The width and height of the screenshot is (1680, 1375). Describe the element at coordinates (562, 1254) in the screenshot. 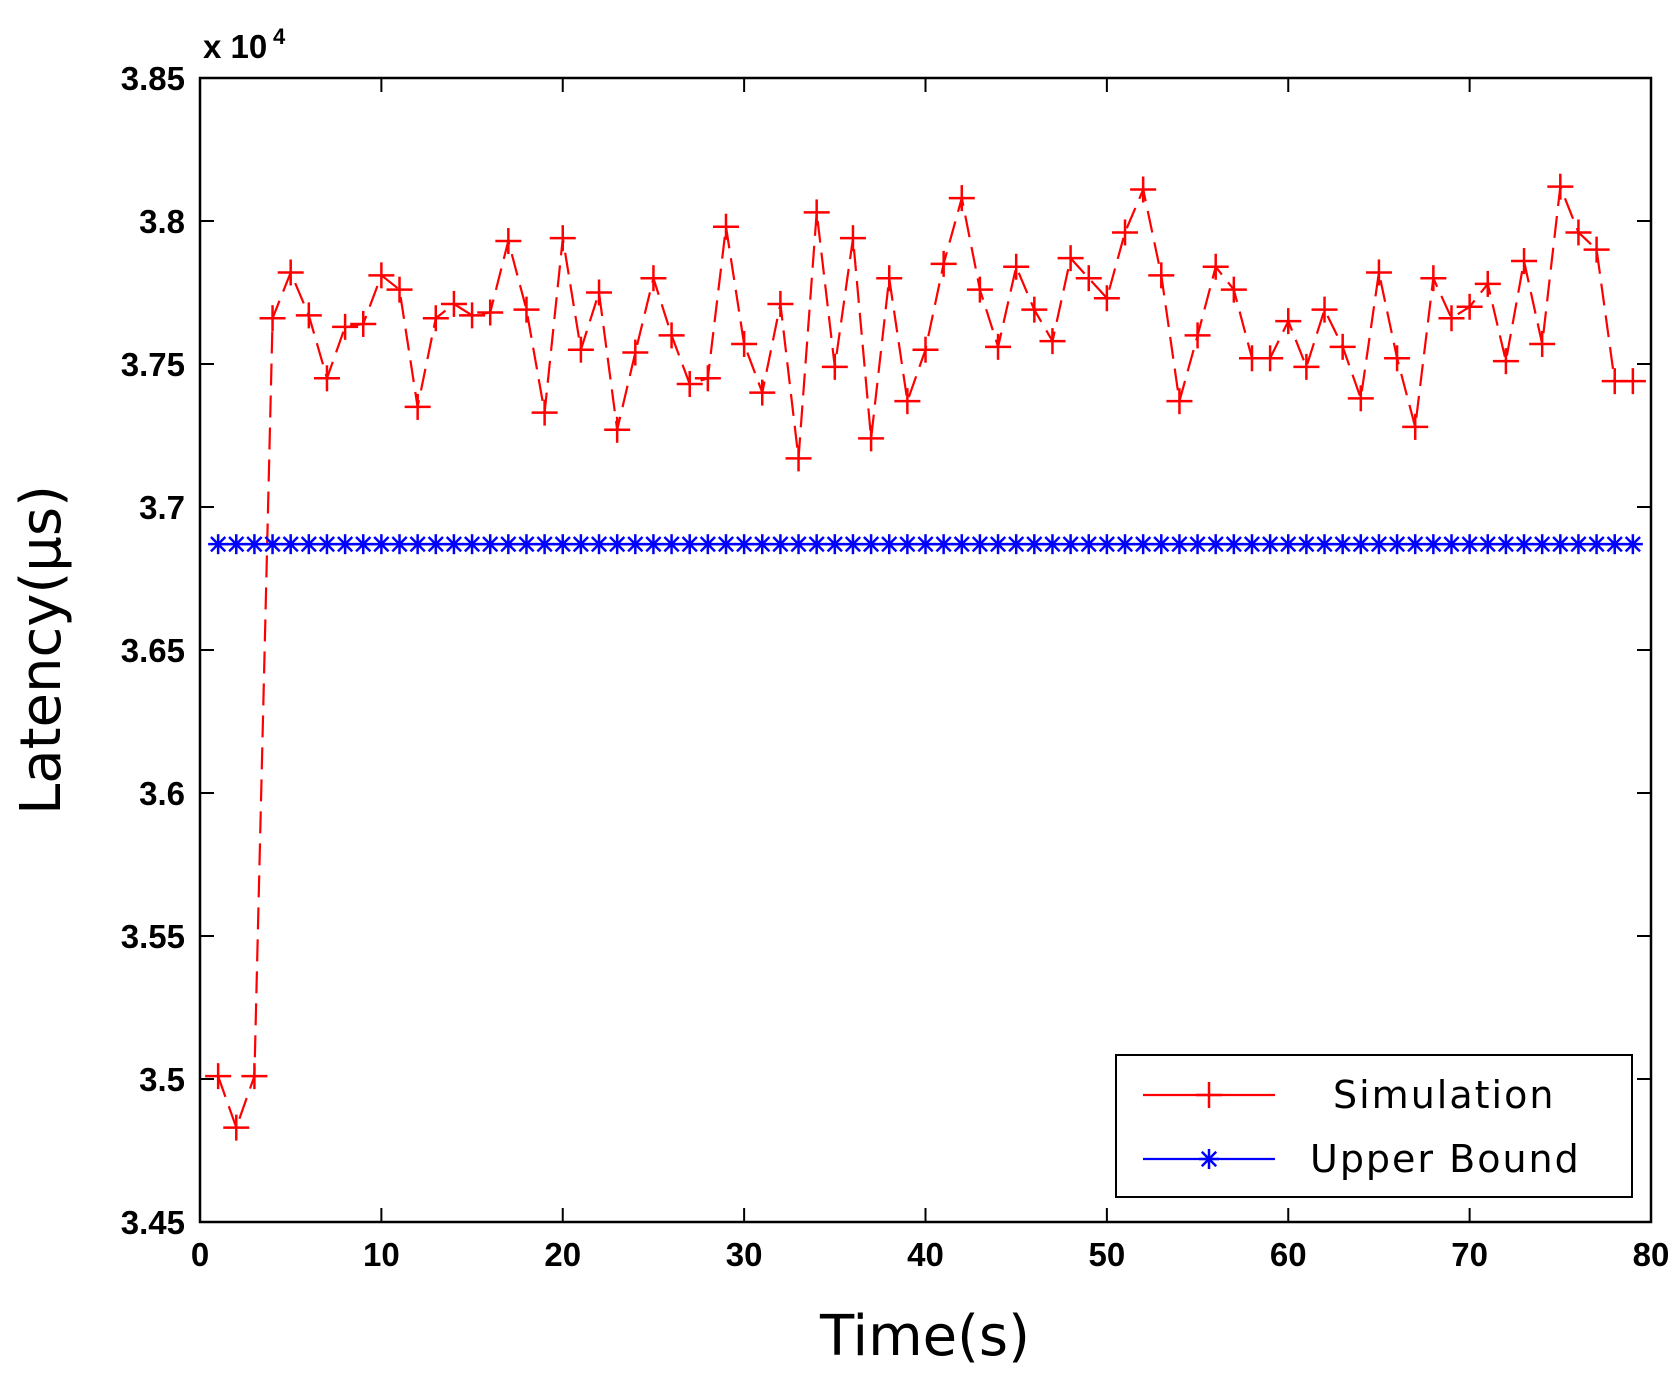

I see `x-tick-label: 20` at that location.